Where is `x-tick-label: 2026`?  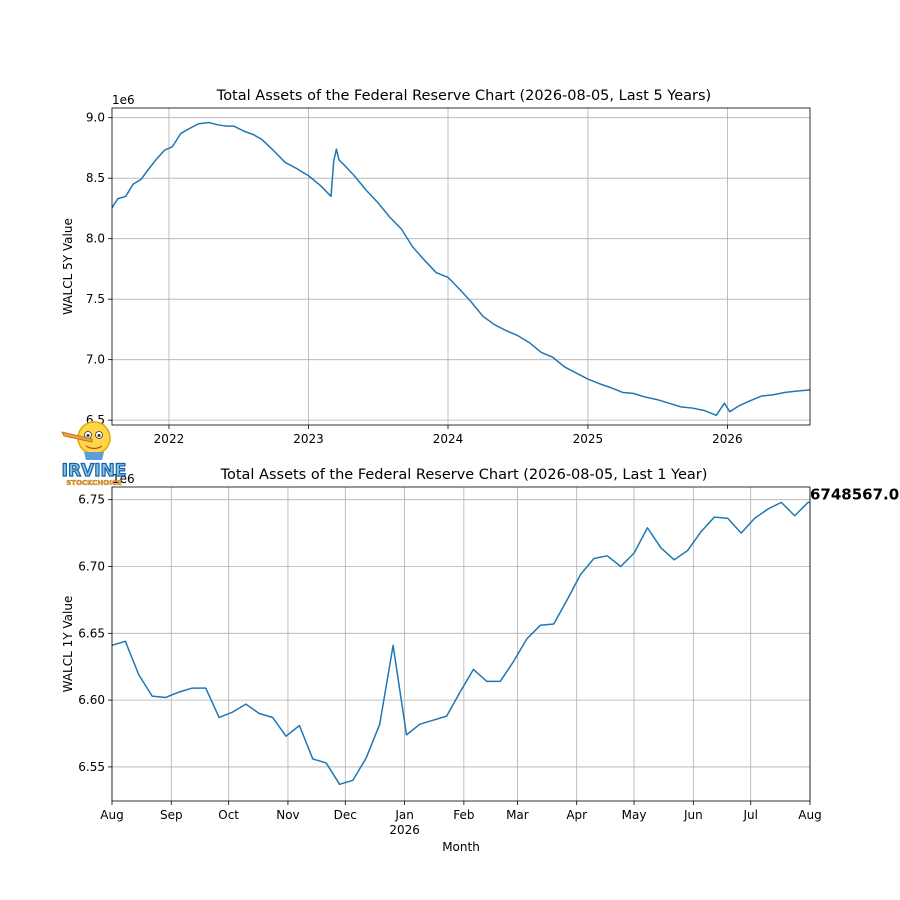 x-tick-label: 2026 is located at coordinates (727, 439).